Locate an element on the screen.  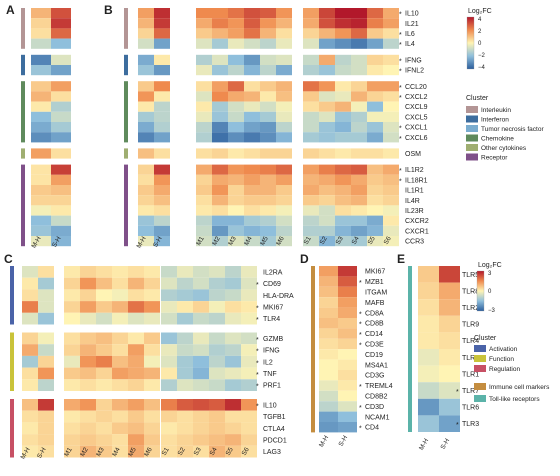
cell-c-prf1-s2 is located at coordinates (185, 385).